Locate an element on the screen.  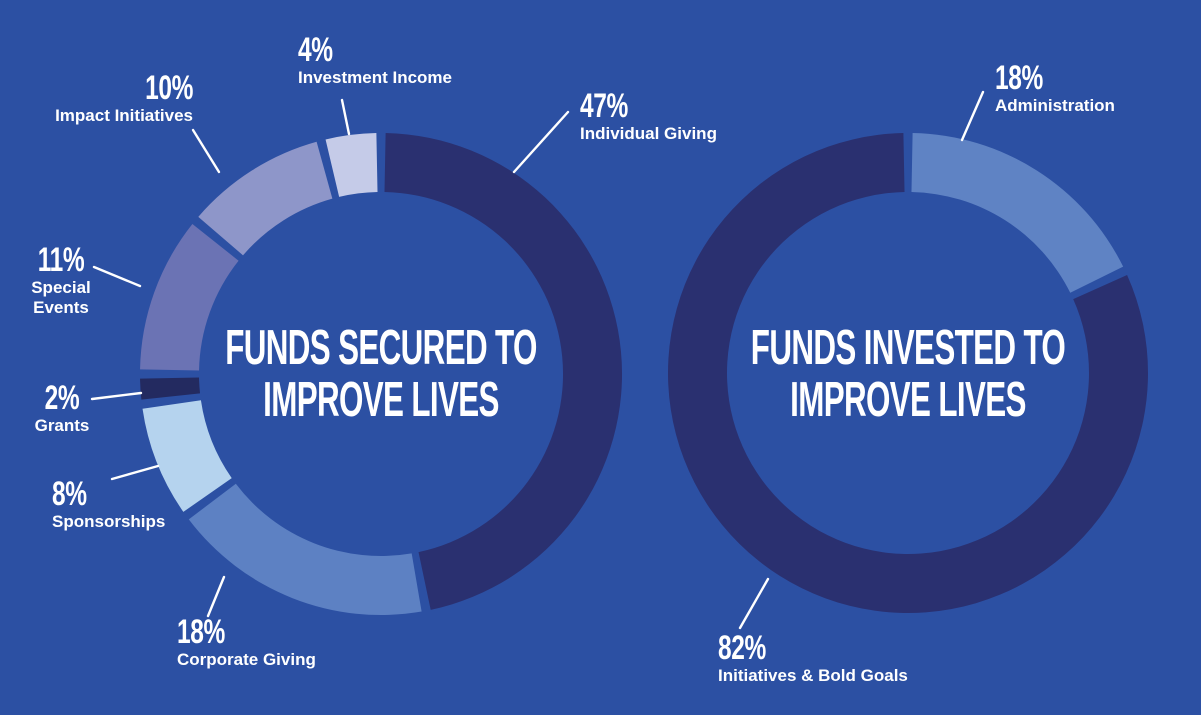
donut-title-funds-secured: FUNDS SECURED TO IMPROVE LIVES is located at coordinates (381, 374).